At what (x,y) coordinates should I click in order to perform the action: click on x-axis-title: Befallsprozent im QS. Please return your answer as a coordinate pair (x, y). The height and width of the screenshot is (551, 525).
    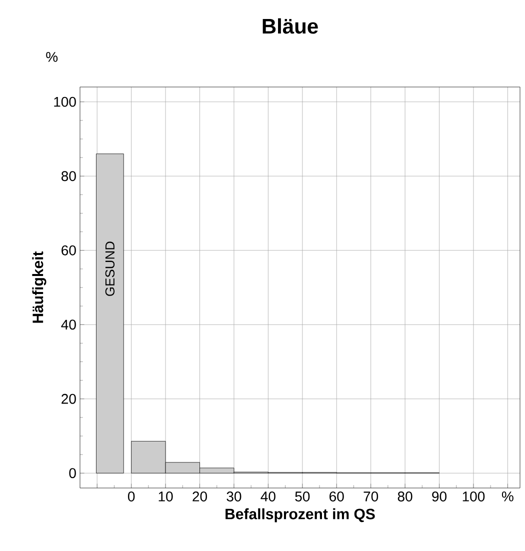
    Looking at the image, I should click on (300, 515).